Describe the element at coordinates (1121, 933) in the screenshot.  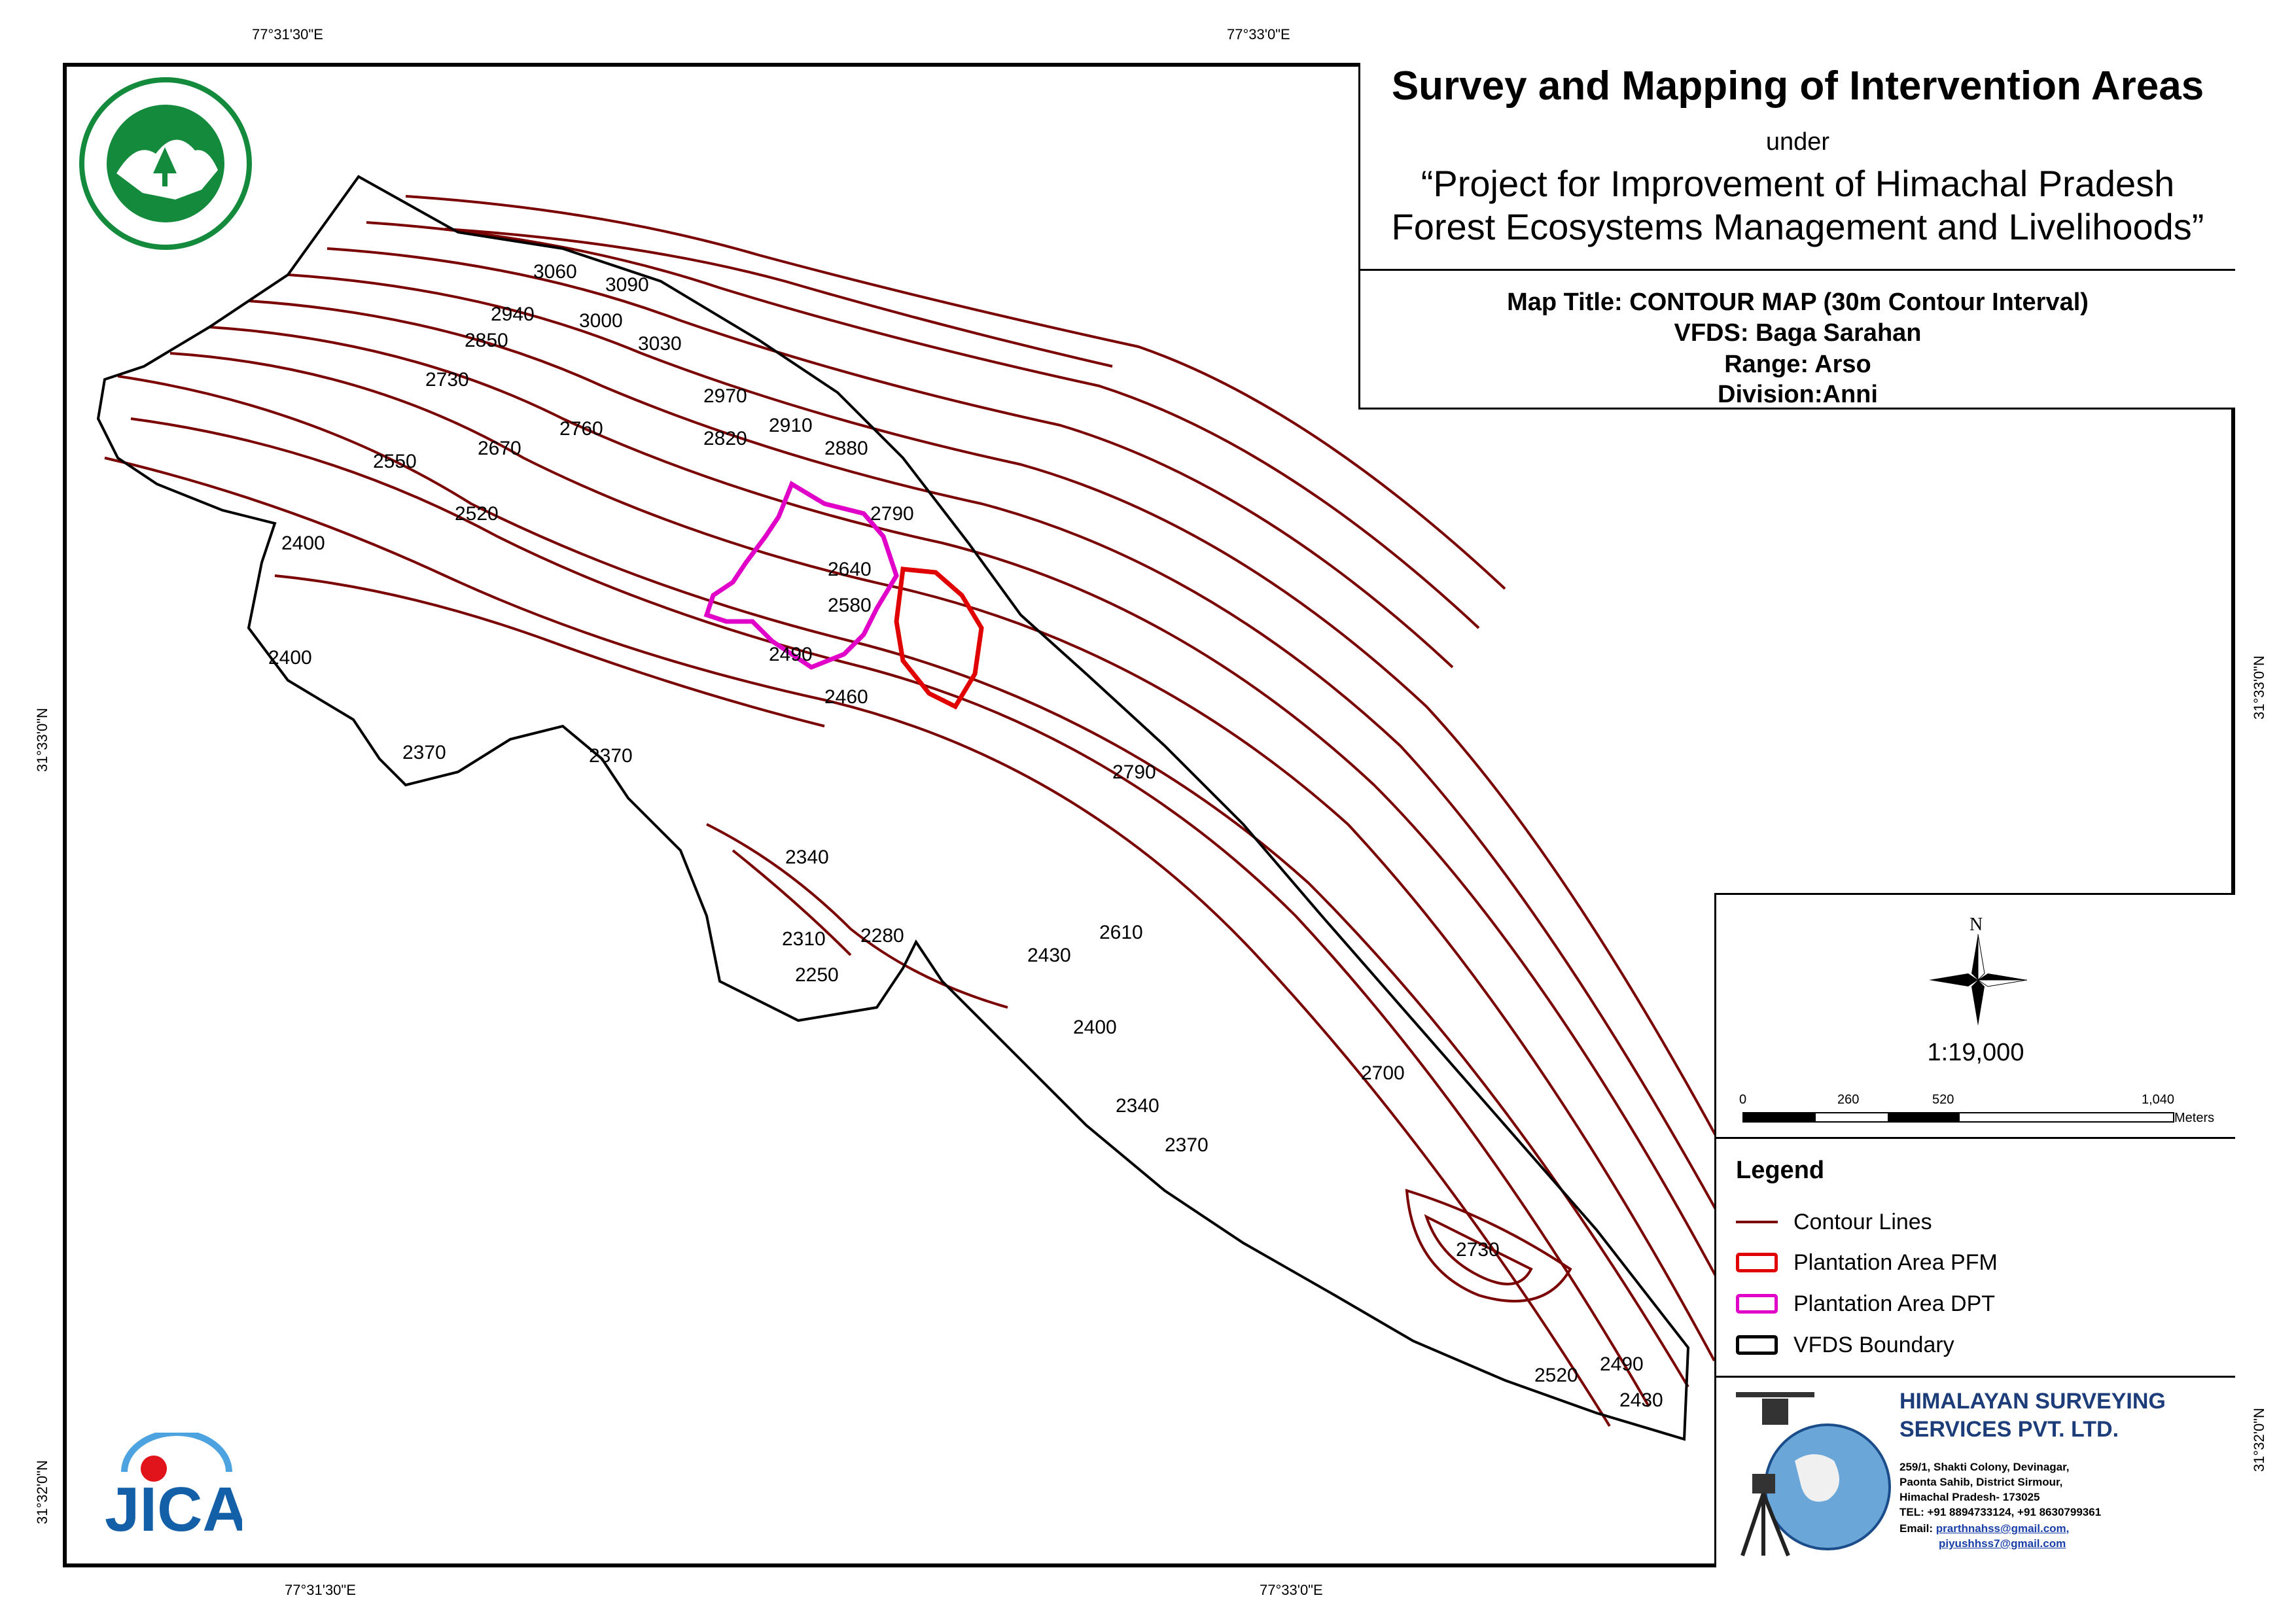
I see `contour-label: 2610` at that location.